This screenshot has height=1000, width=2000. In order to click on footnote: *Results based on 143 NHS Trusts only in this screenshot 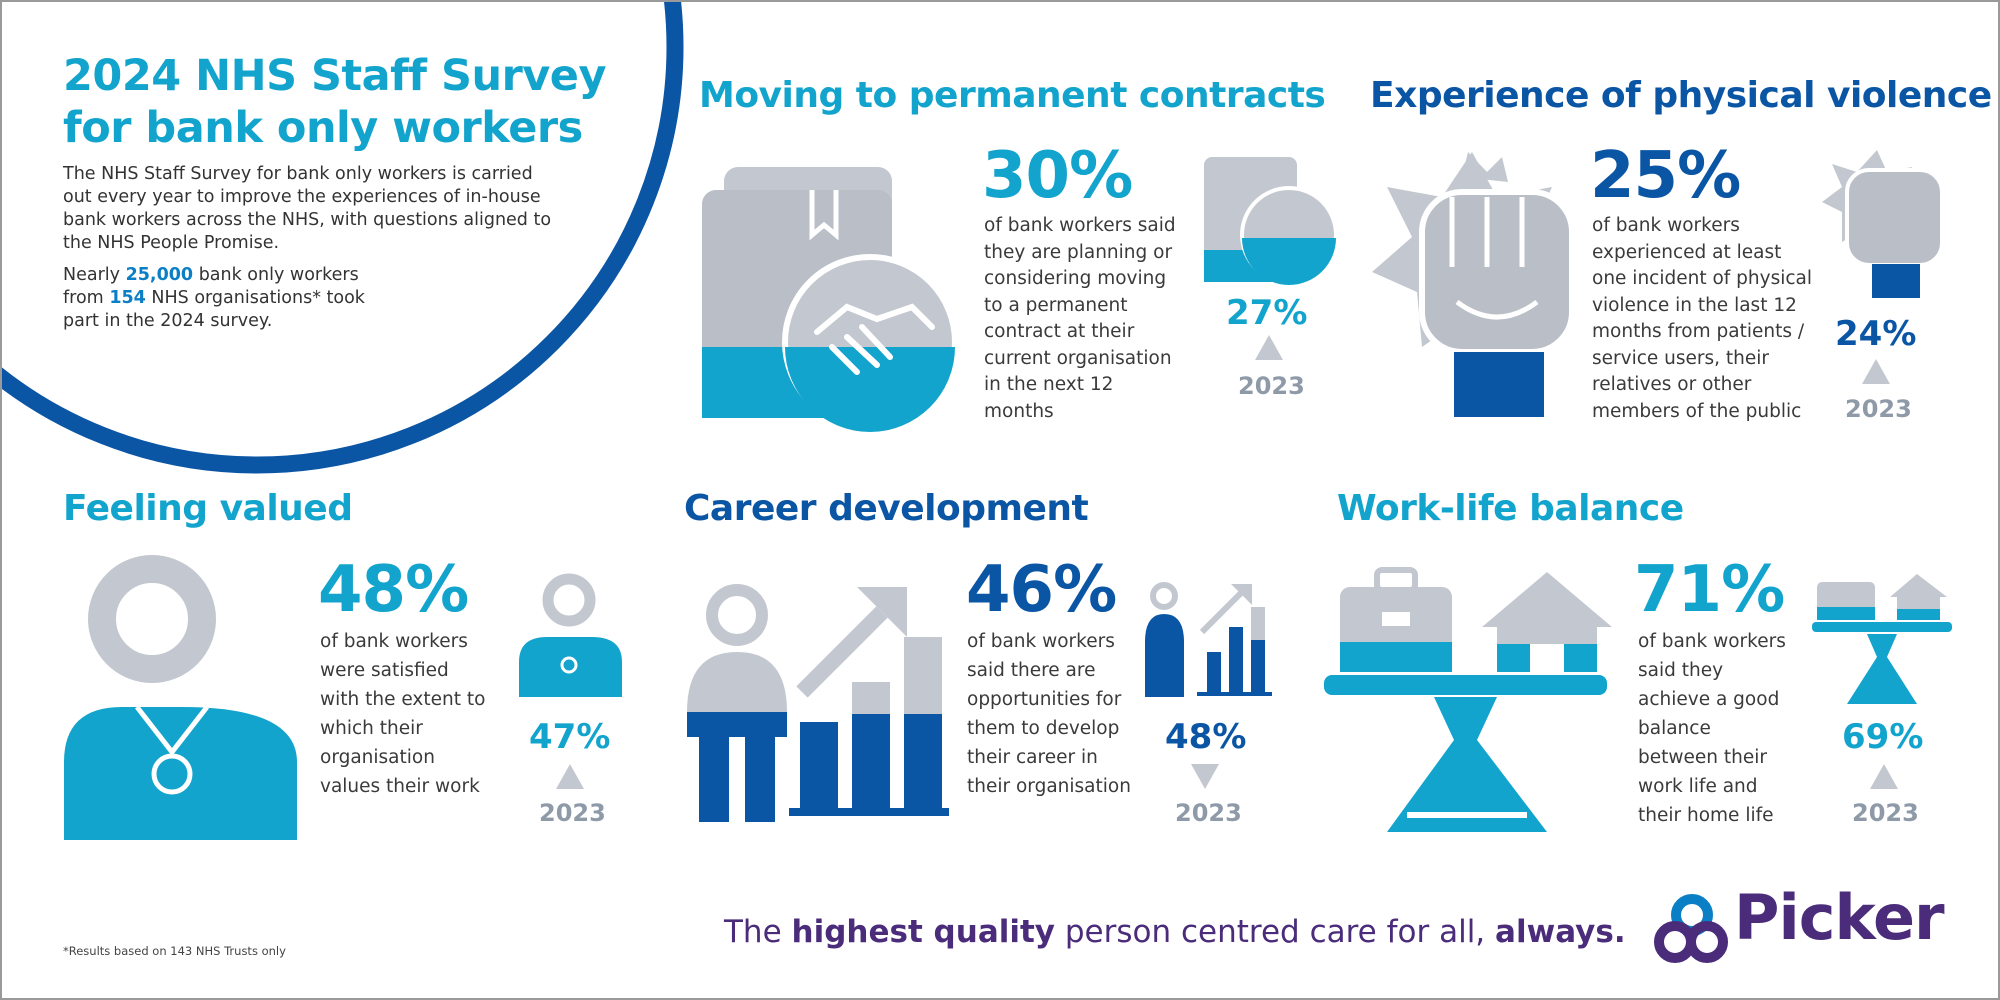, I will do `click(174, 951)`.